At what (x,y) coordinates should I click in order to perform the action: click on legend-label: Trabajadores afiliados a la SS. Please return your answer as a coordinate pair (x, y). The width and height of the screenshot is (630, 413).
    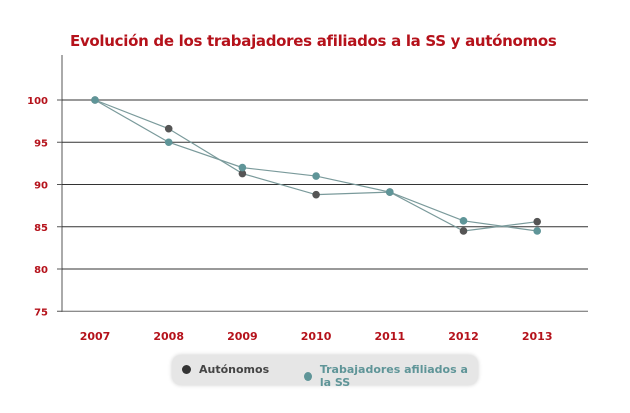
    Looking at the image, I should click on (393, 376).